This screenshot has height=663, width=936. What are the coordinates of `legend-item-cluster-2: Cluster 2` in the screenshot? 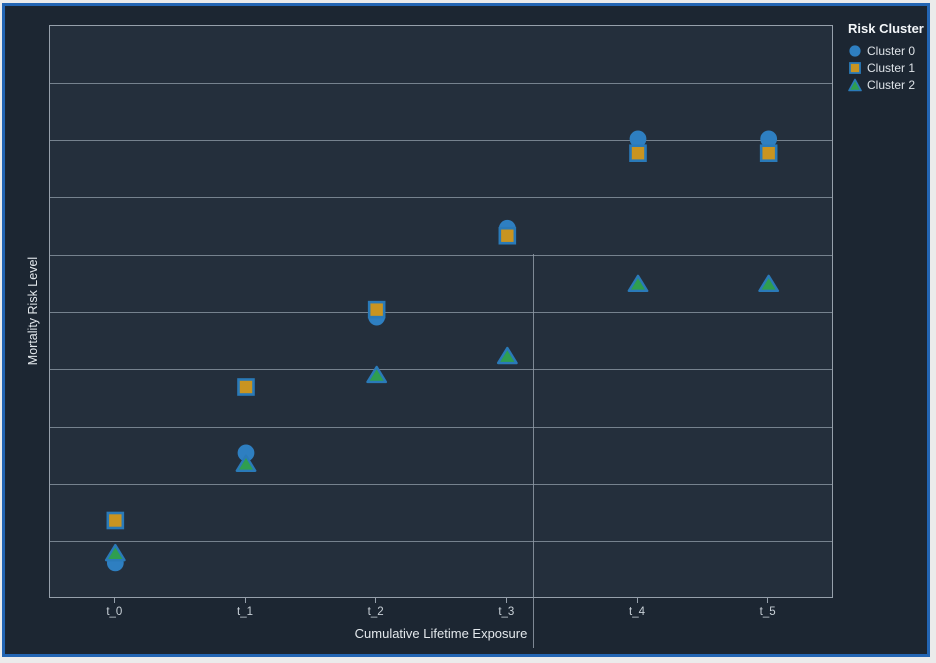 It's located at (891, 84).